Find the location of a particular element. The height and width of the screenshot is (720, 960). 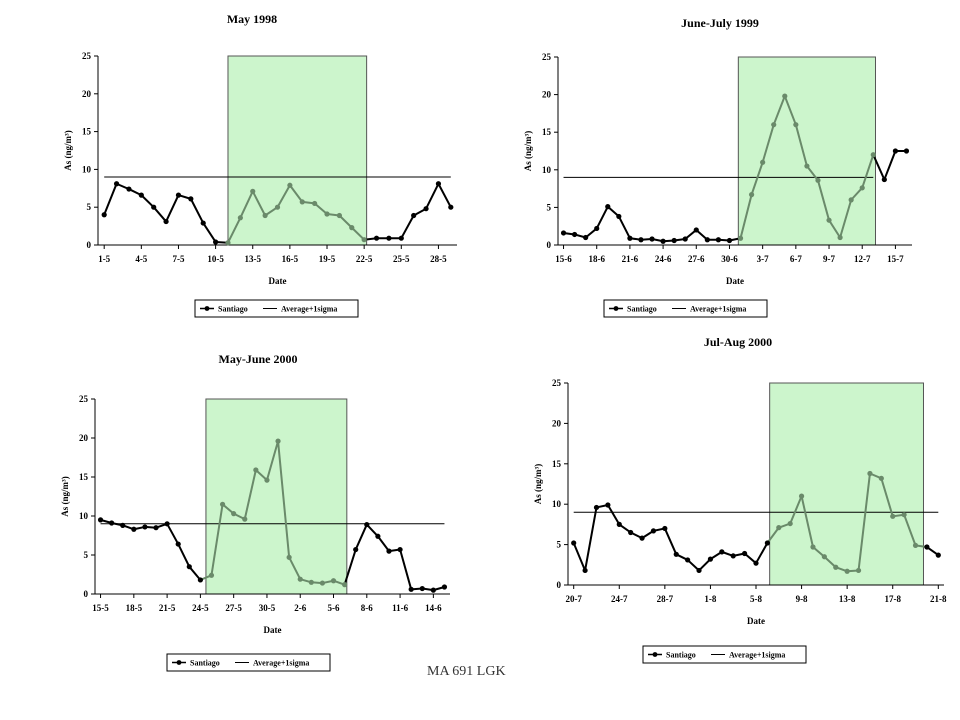

x-tick-label: 2-6 is located at coordinates (300, 608).